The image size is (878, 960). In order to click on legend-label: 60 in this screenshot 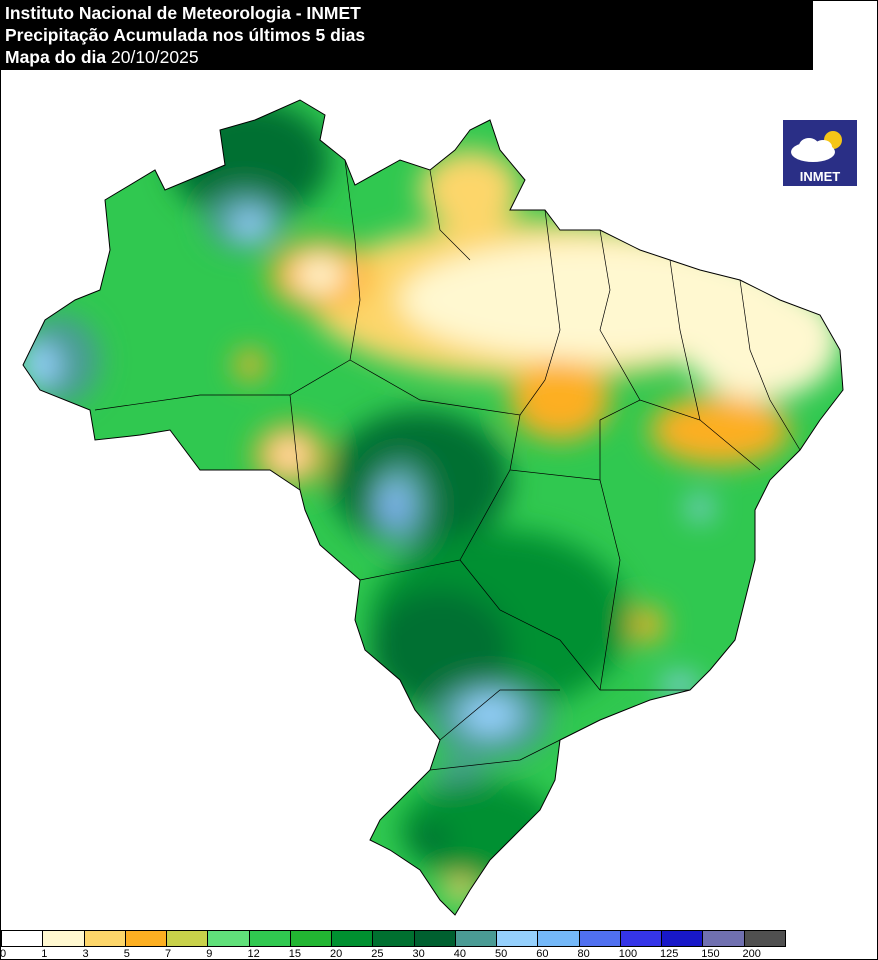, I will do `click(542, 954)`.